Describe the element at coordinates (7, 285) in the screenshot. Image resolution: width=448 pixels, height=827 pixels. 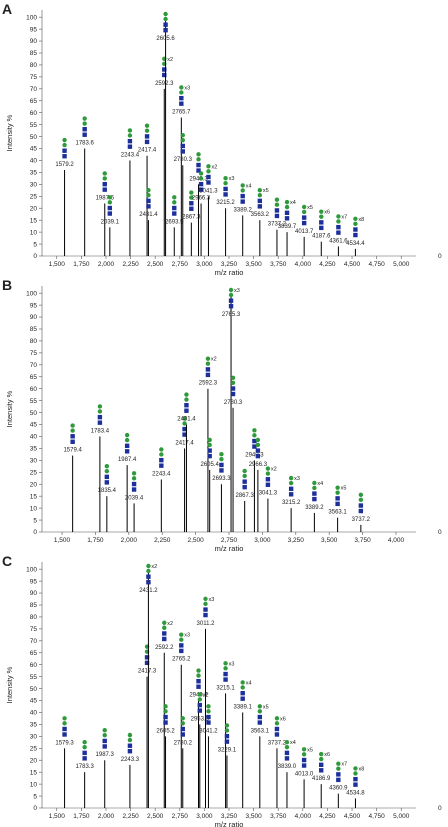
I see `panel-letter: B` at that location.